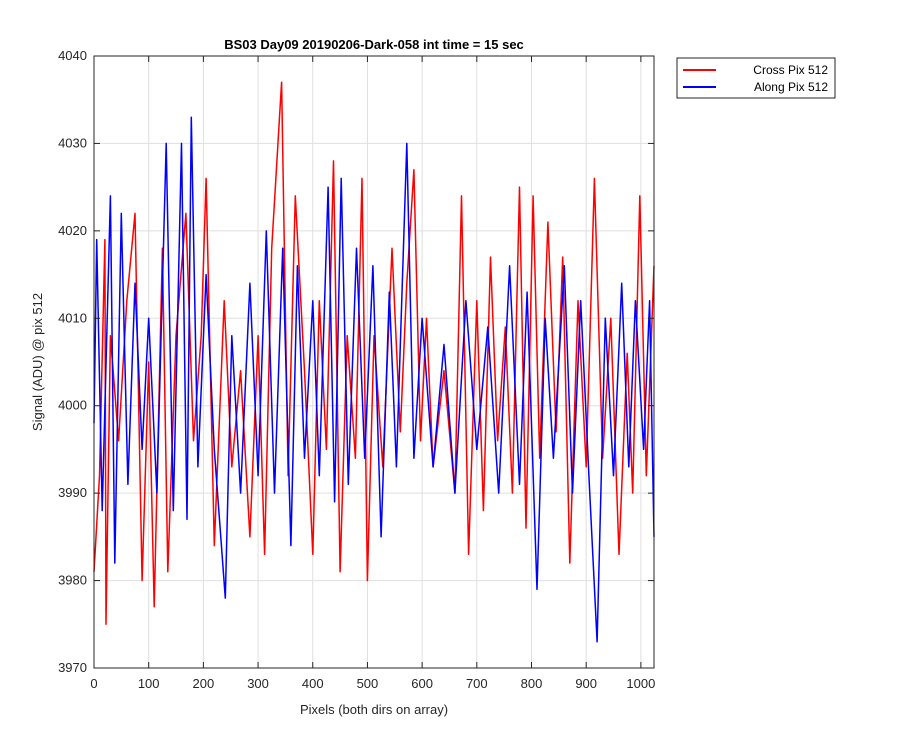 This screenshot has width=900, height=750. I want to click on y-tick-label: 4030, so click(72, 142).